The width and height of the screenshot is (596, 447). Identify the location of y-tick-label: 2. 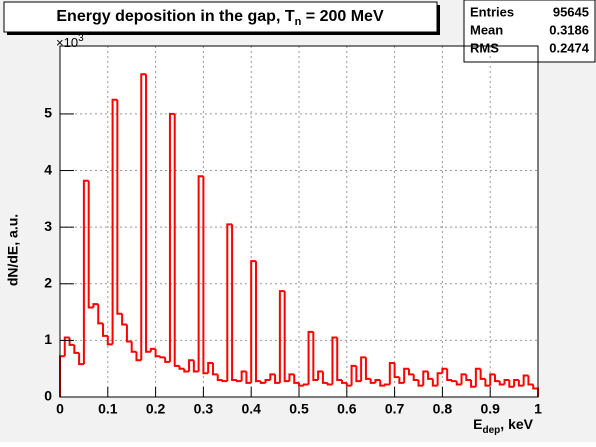
(48, 282).